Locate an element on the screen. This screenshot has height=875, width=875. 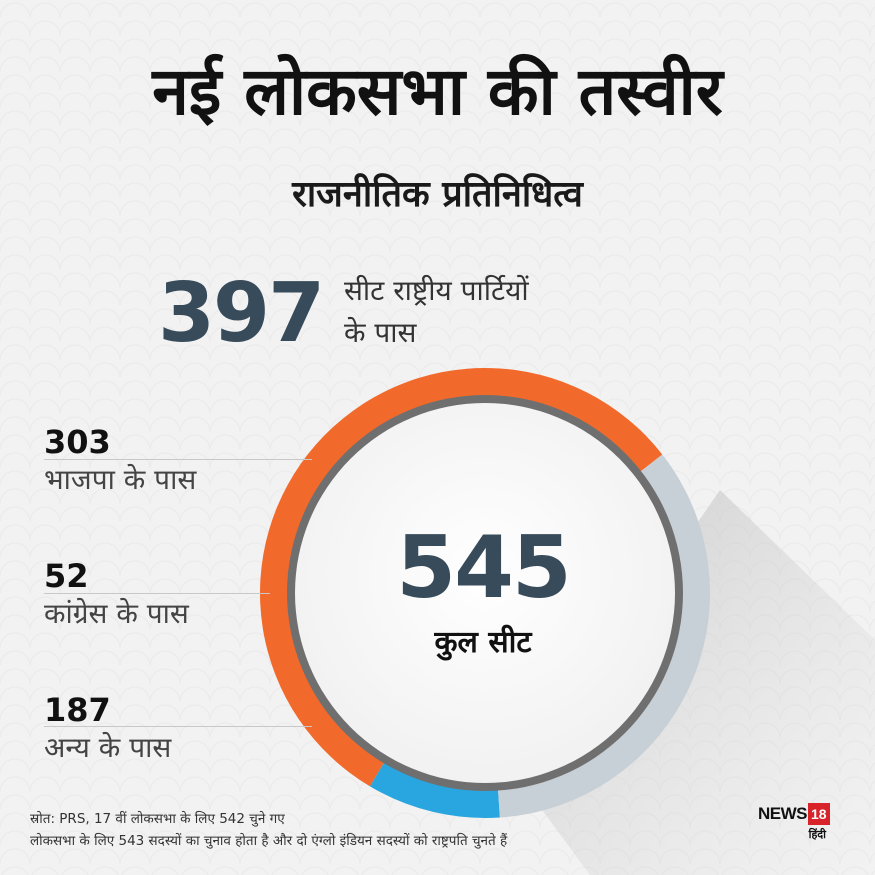
logo-sub: हिंदी is located at coordinates (817, 834).